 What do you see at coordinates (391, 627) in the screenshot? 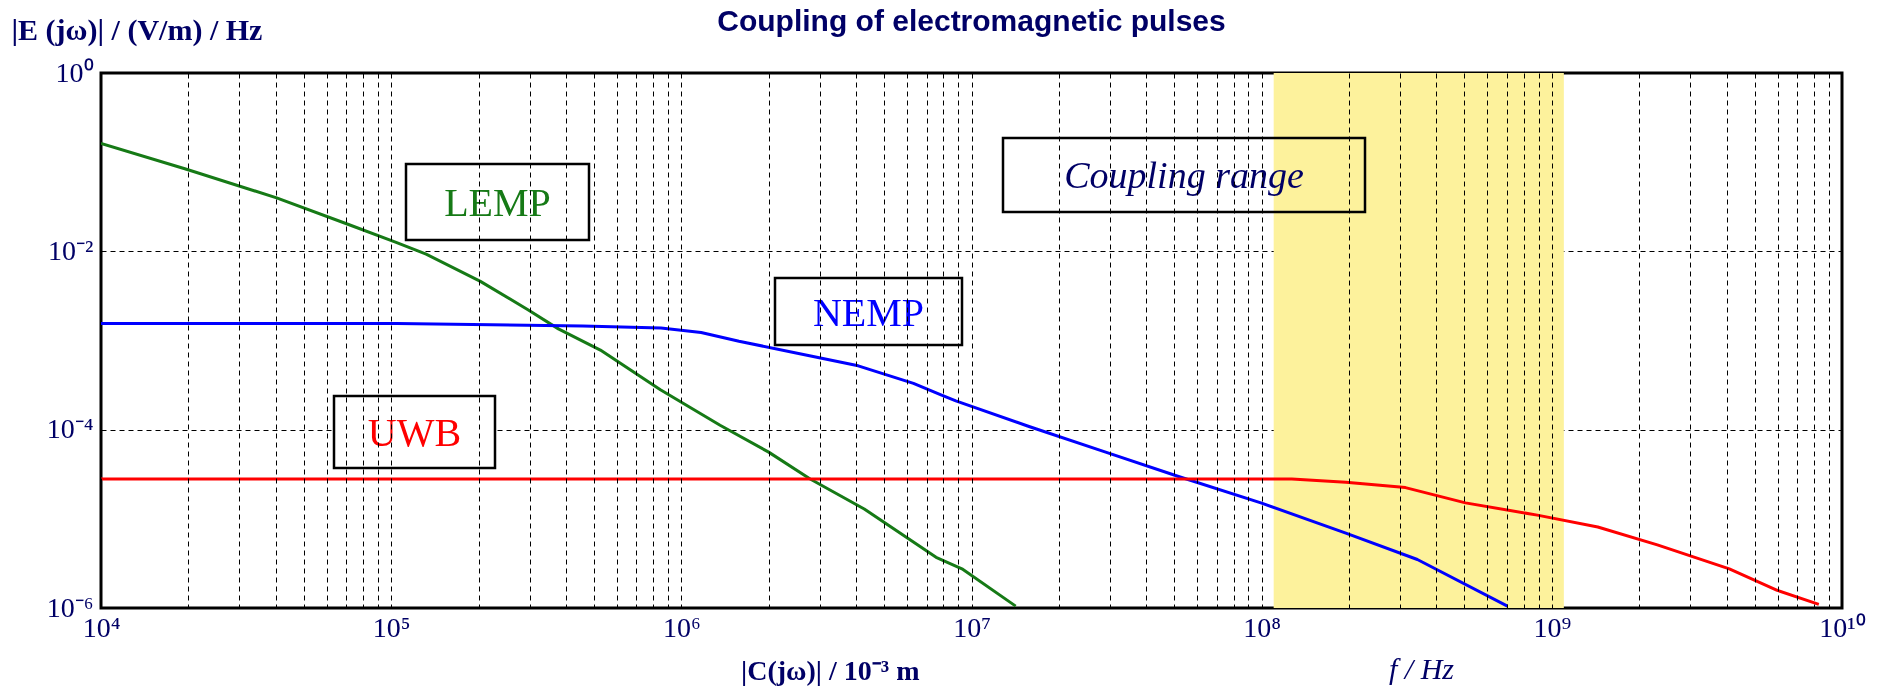
I see `x-tick-label: 10⁵` at bounding box center [391, 627].